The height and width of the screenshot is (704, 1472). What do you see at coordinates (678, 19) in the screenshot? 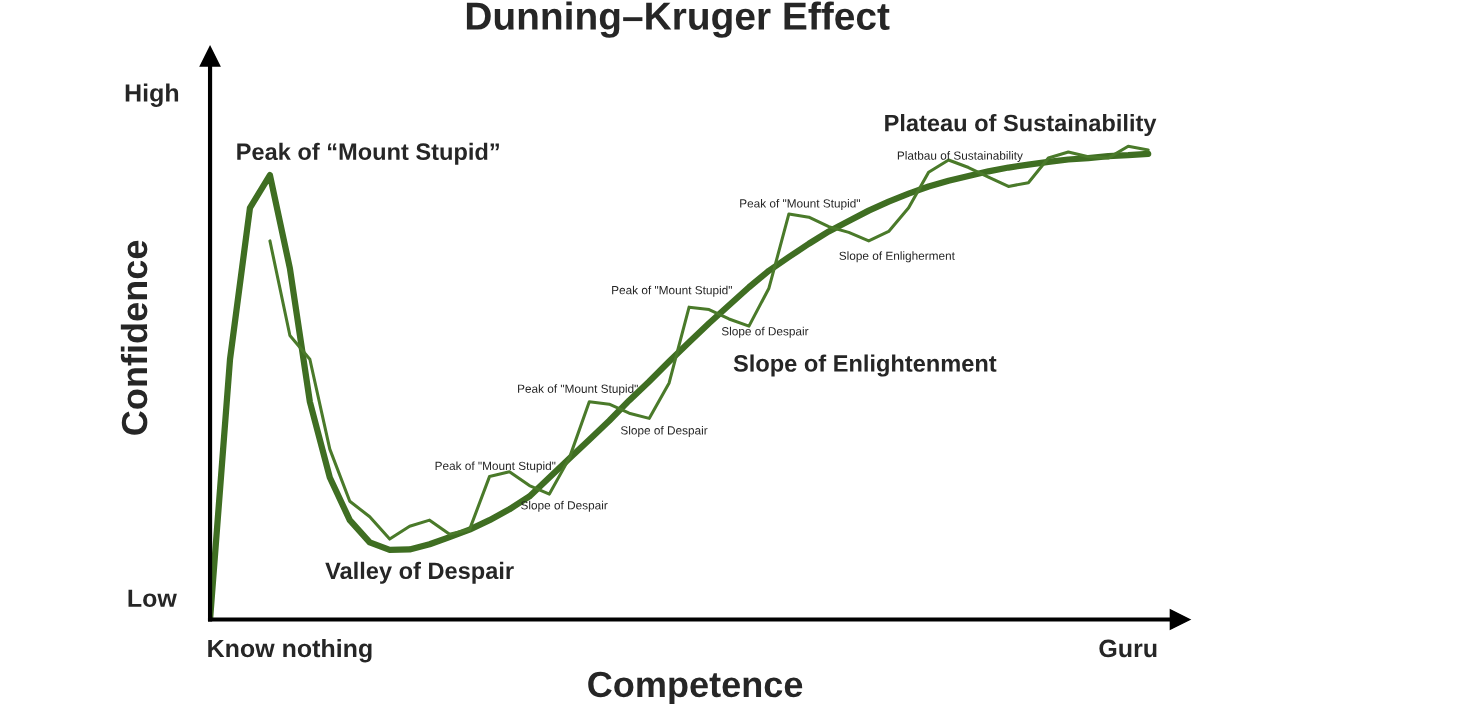
I see `chart-title: Dunning–Kruger Effect` at bounding box center [678, 19].